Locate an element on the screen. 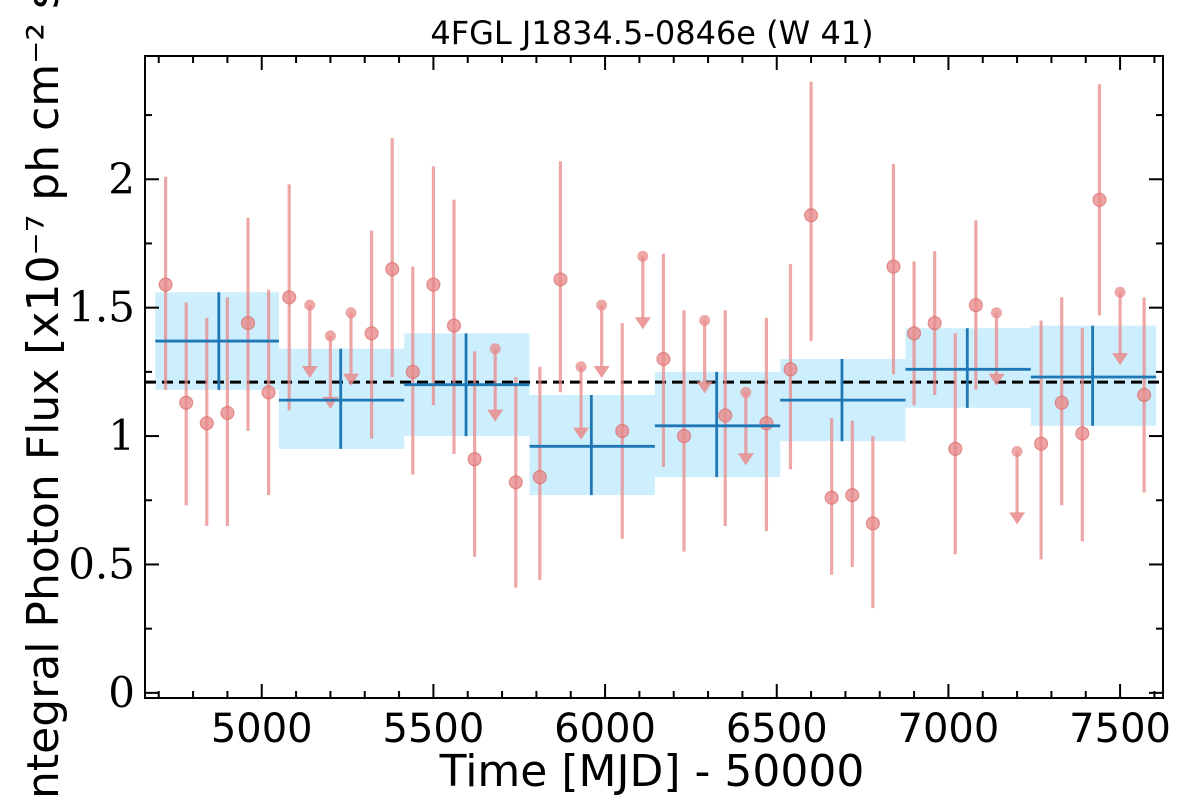  chart-title: 4FGL J1834.5-0846e (W 41) is located at coordinates (651, 33).